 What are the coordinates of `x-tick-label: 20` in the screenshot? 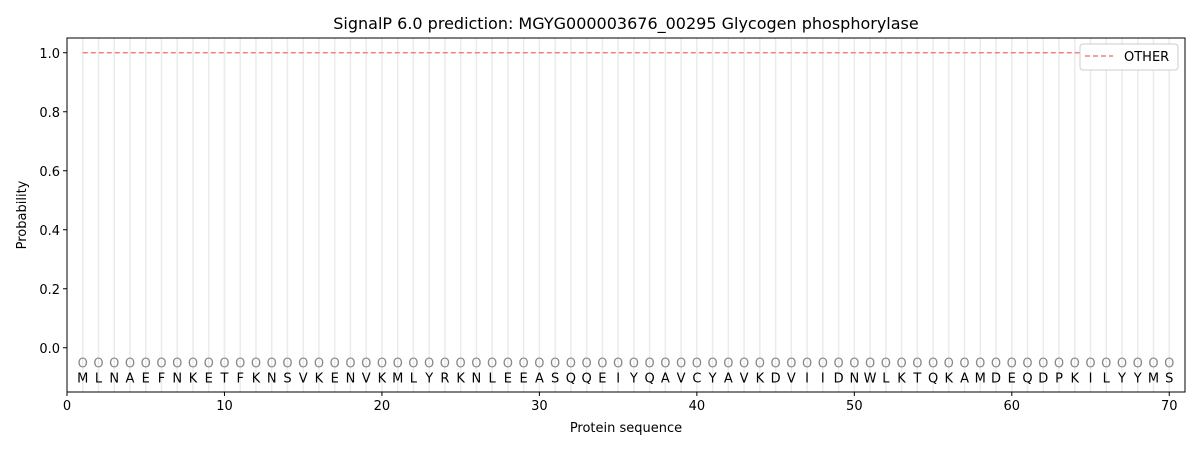 It's located at (382, 406).